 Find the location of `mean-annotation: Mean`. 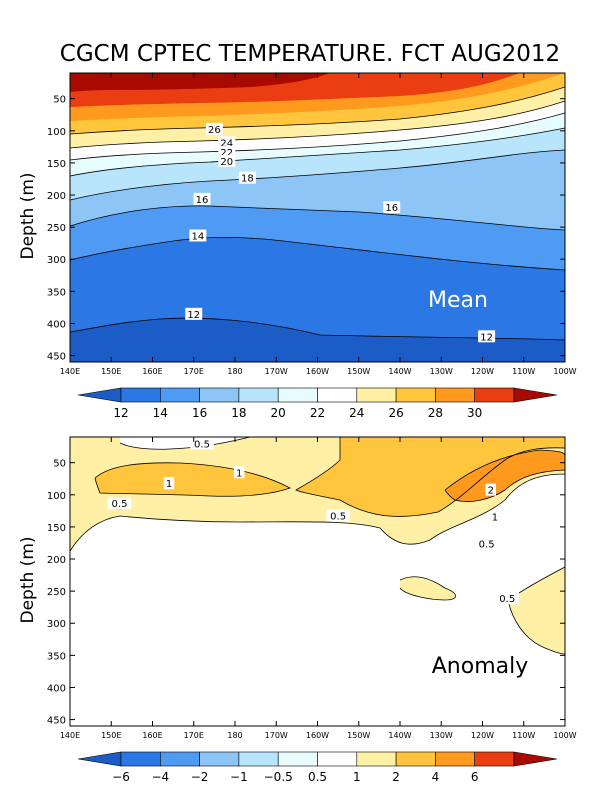

mean-annotation: Mean is located at coordinates (458, 300).